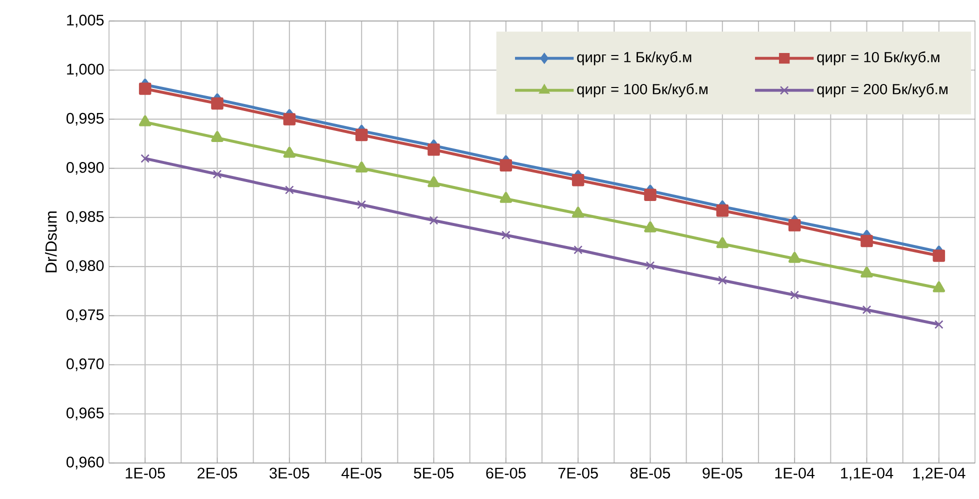 This screenshot has height=499, width=979. Describe the element at coordinates (85, 315) in the screenshot. I see `y-tick-label: 0,975` at that location.